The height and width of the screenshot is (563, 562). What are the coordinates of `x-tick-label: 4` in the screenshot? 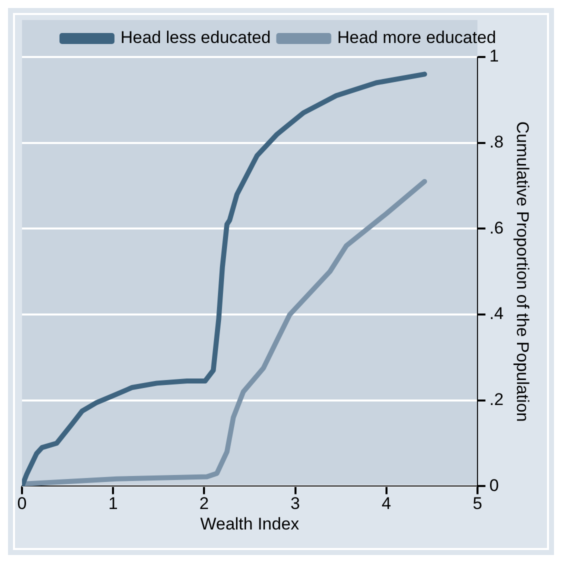 It's located at (387, 504).